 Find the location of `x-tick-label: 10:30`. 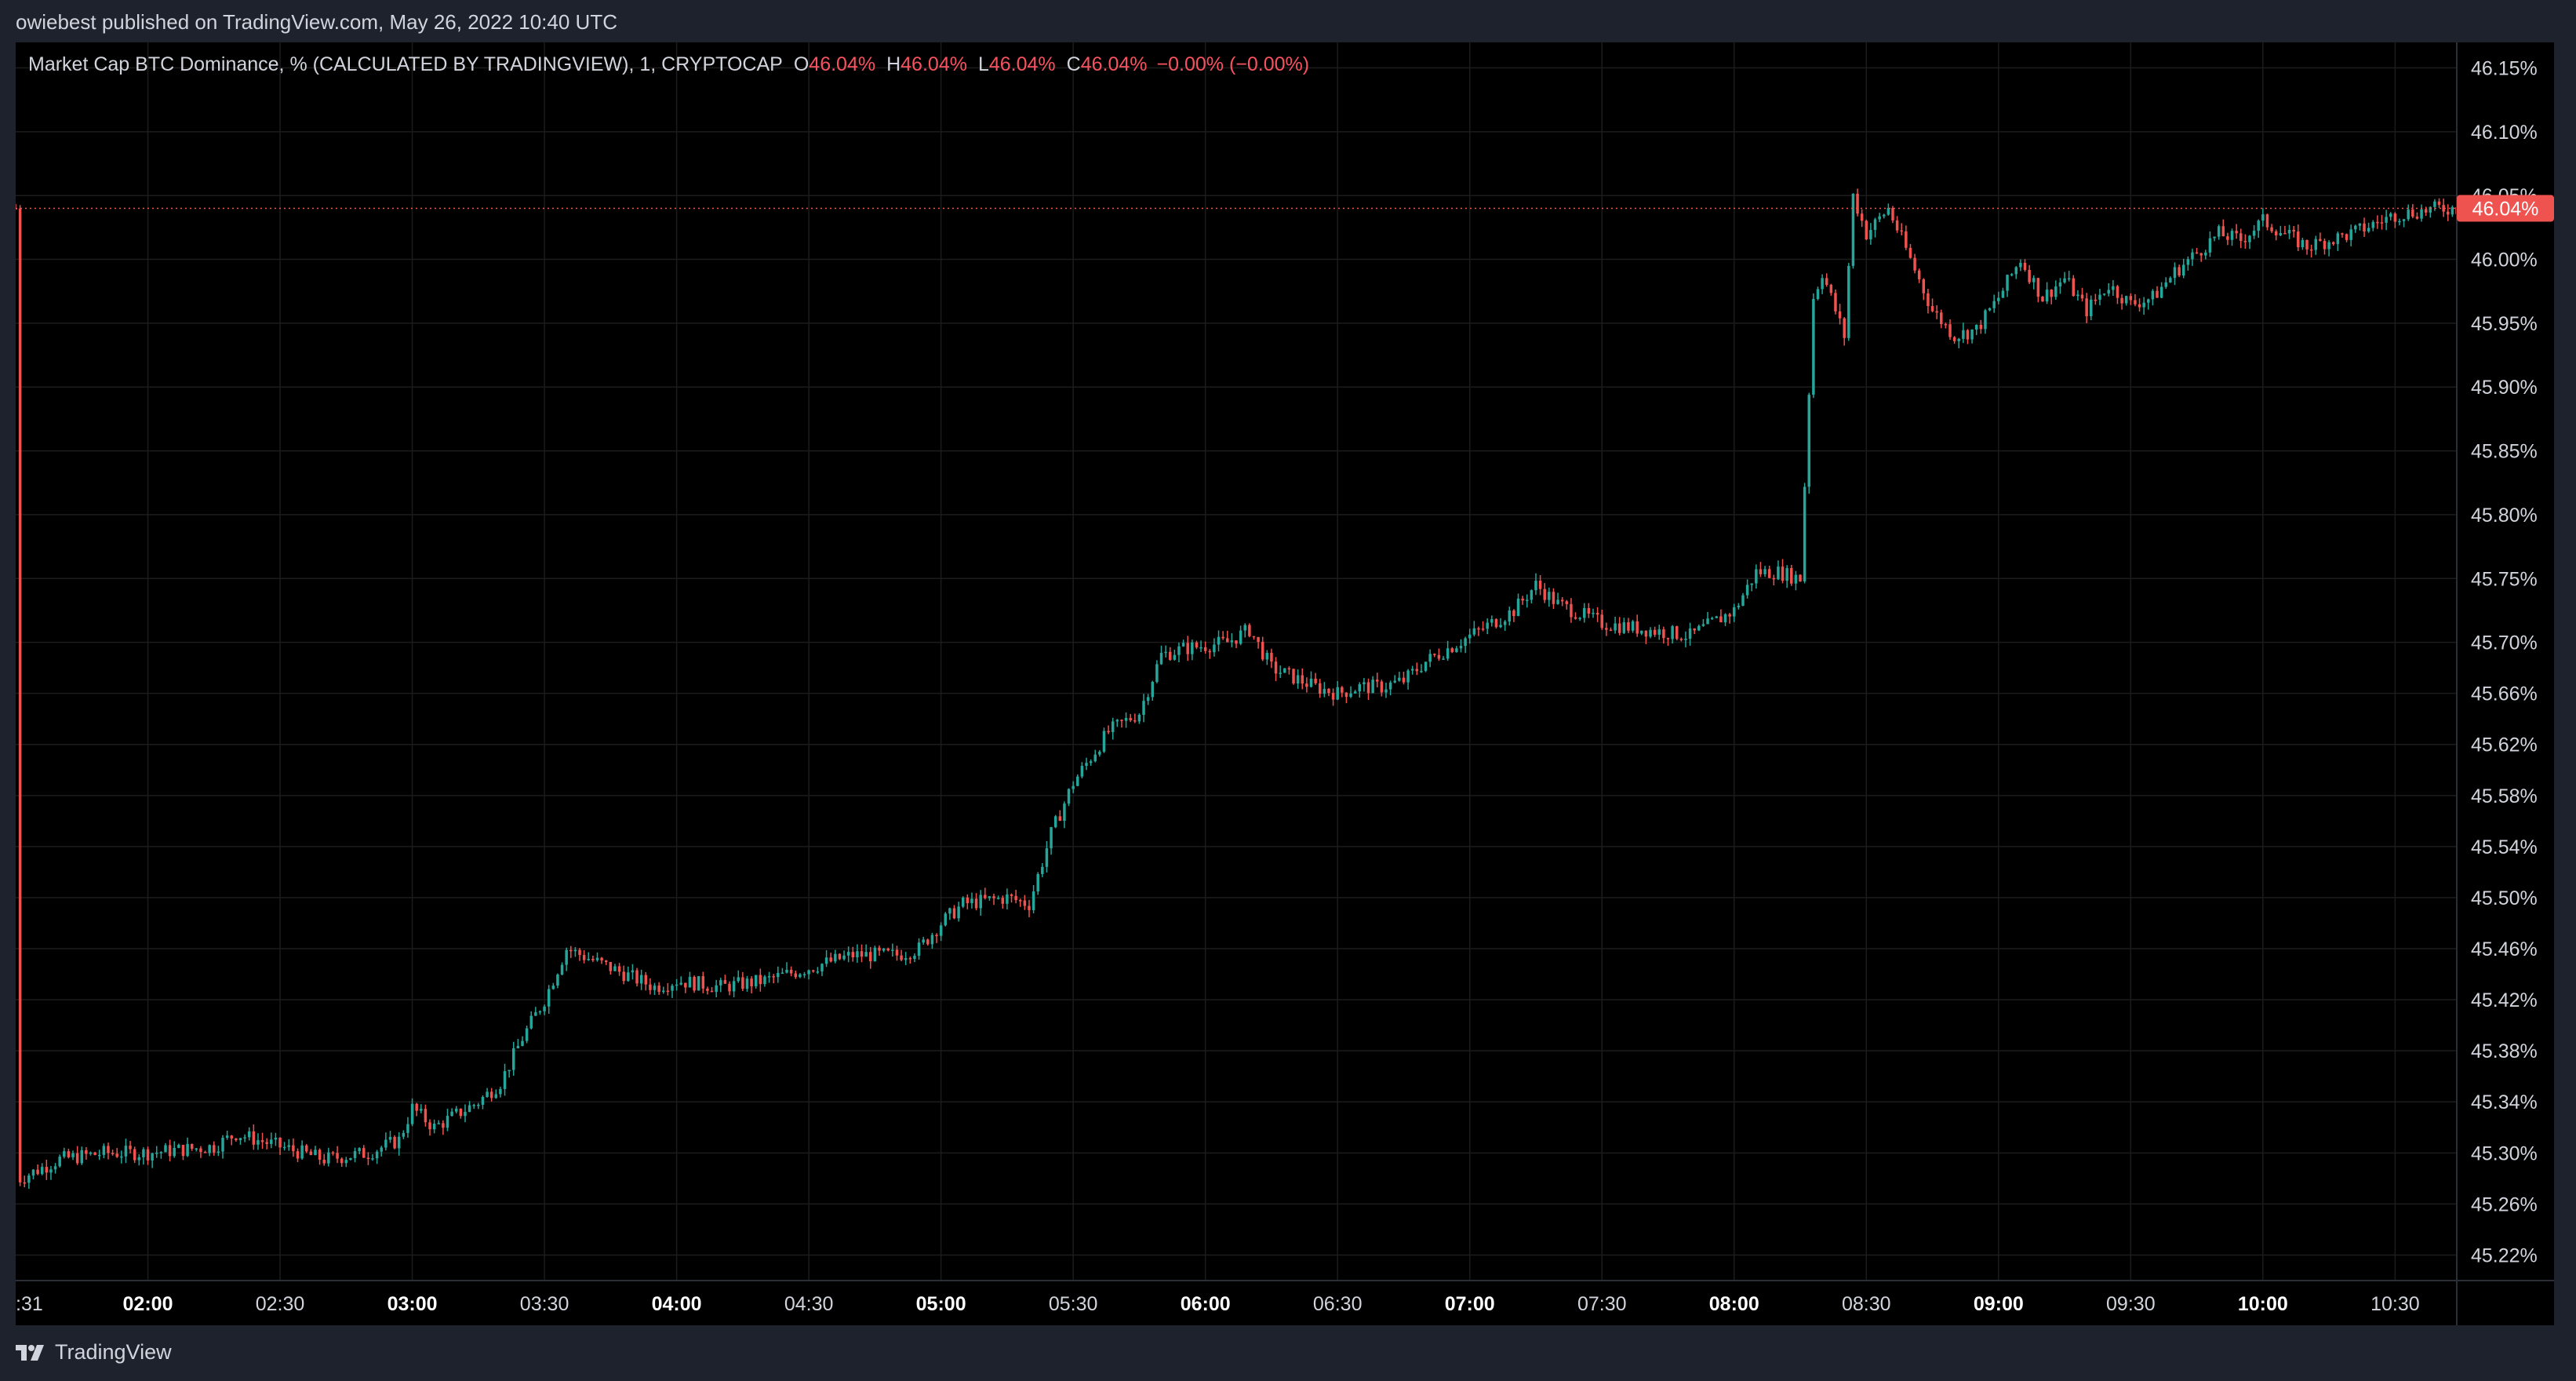

x-tick-label: 10:30 is located at coordinates (2395, 1304).